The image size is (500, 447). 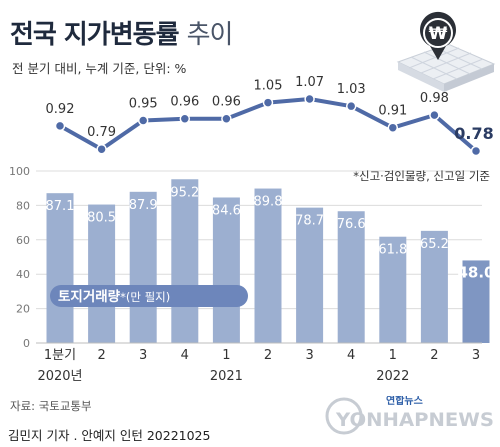 I want to click on y-tick-label: 40, so click(x=23, y=274).